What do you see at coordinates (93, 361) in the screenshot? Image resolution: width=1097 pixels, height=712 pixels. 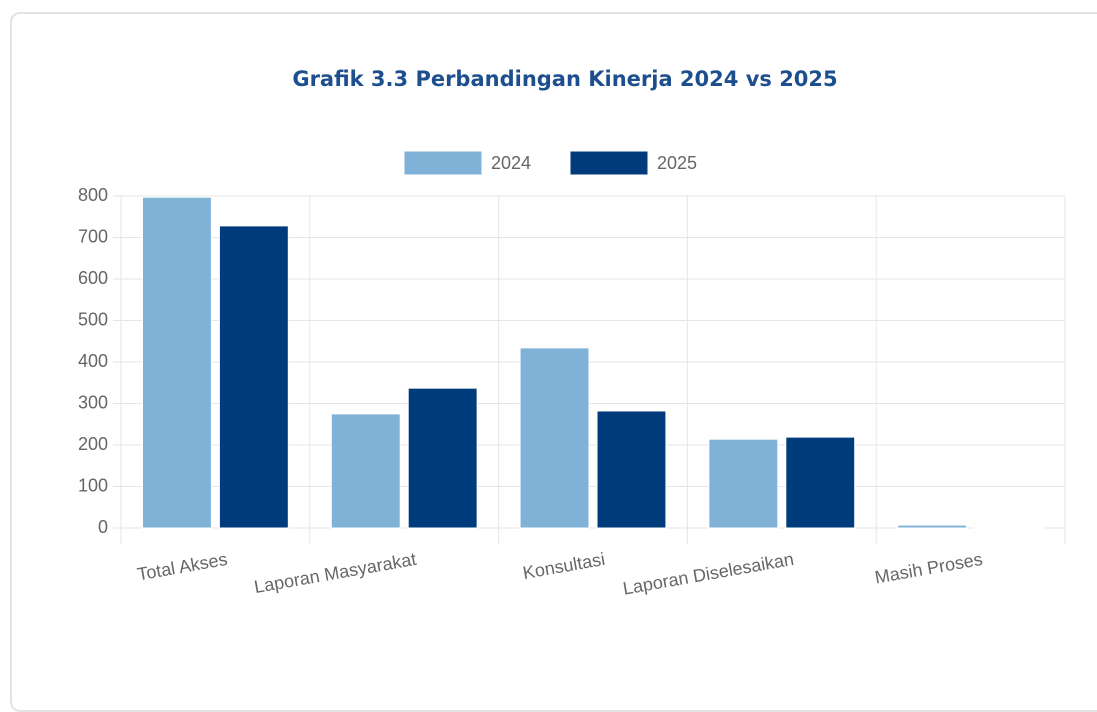 I see `y-tick-label: 400` at bounding box center [93, 361].